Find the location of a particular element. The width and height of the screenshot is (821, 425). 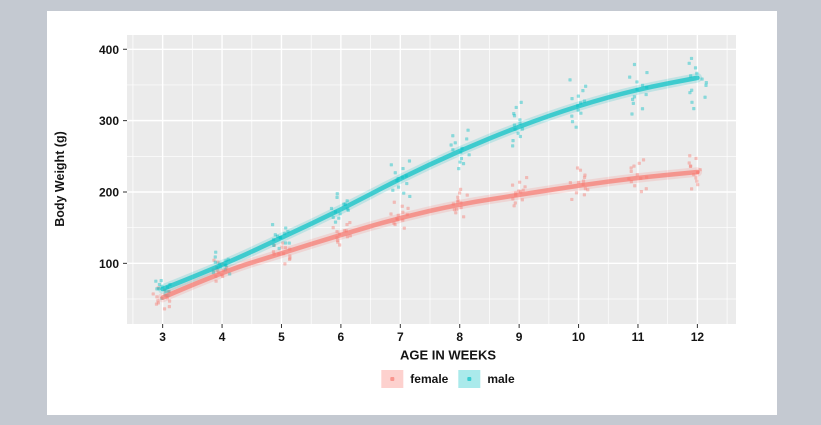

svg-text: 3 is located at coordinates (162, 337).